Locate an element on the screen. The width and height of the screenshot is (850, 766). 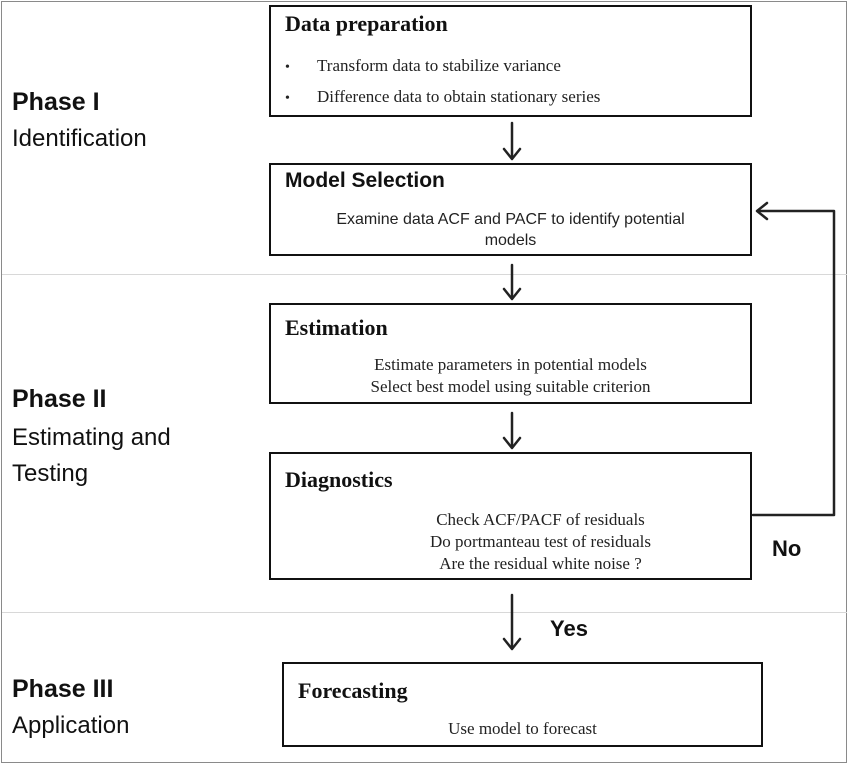
body-line: Use model to forecast is located at coordinates (522, 728).